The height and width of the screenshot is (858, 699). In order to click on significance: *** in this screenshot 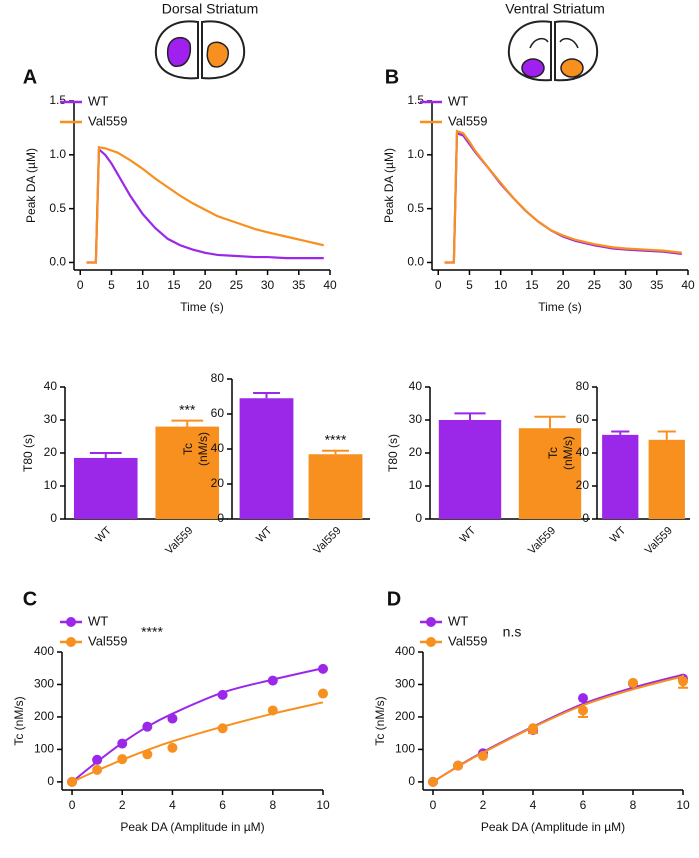, I will do `click(187, 409)`.